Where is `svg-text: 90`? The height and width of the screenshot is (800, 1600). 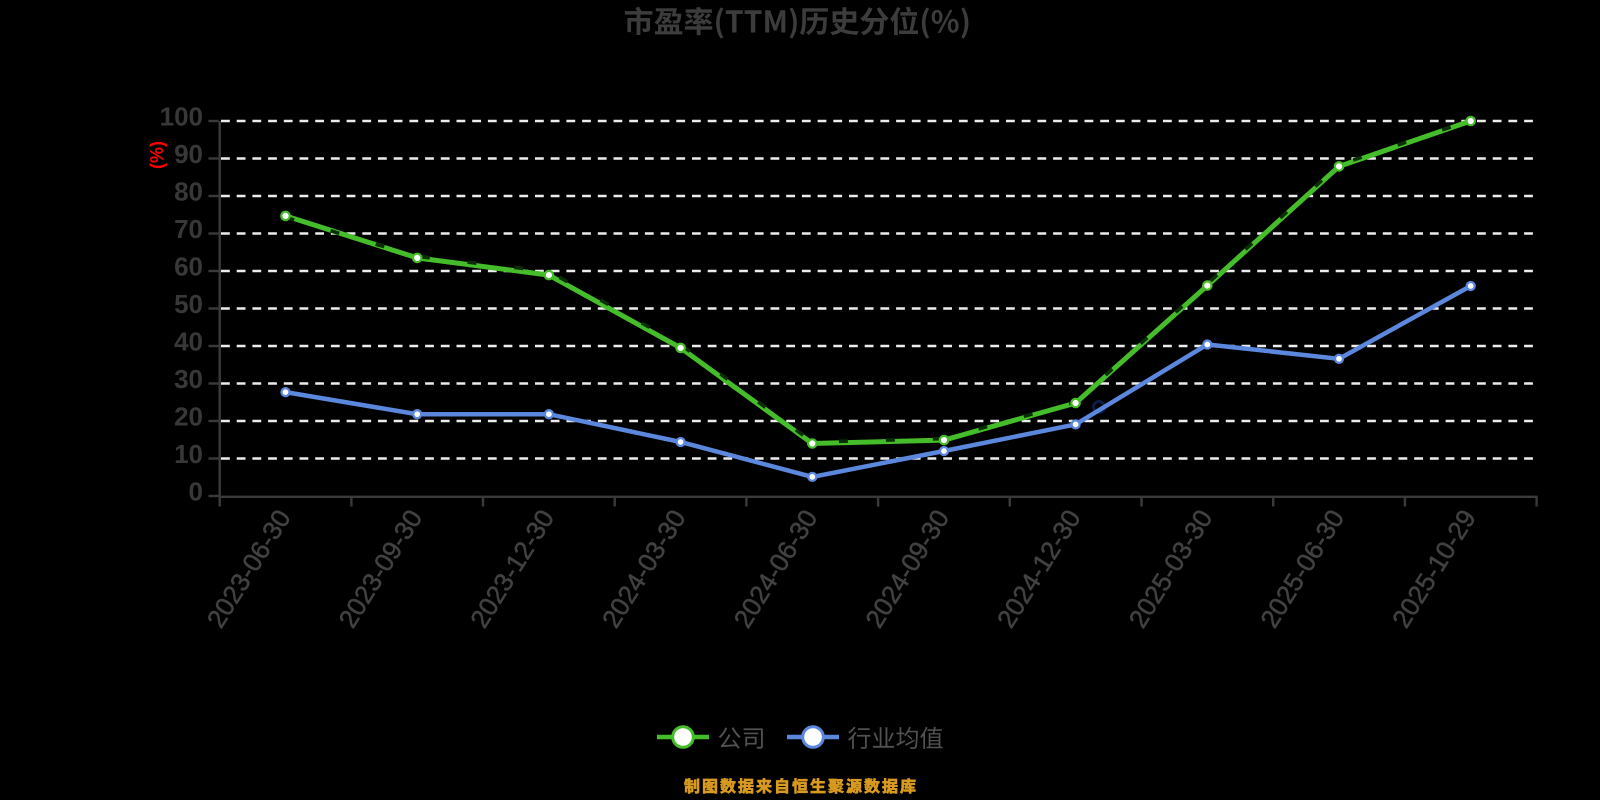
svg-text: 90 is located at coordinates (188, 154).